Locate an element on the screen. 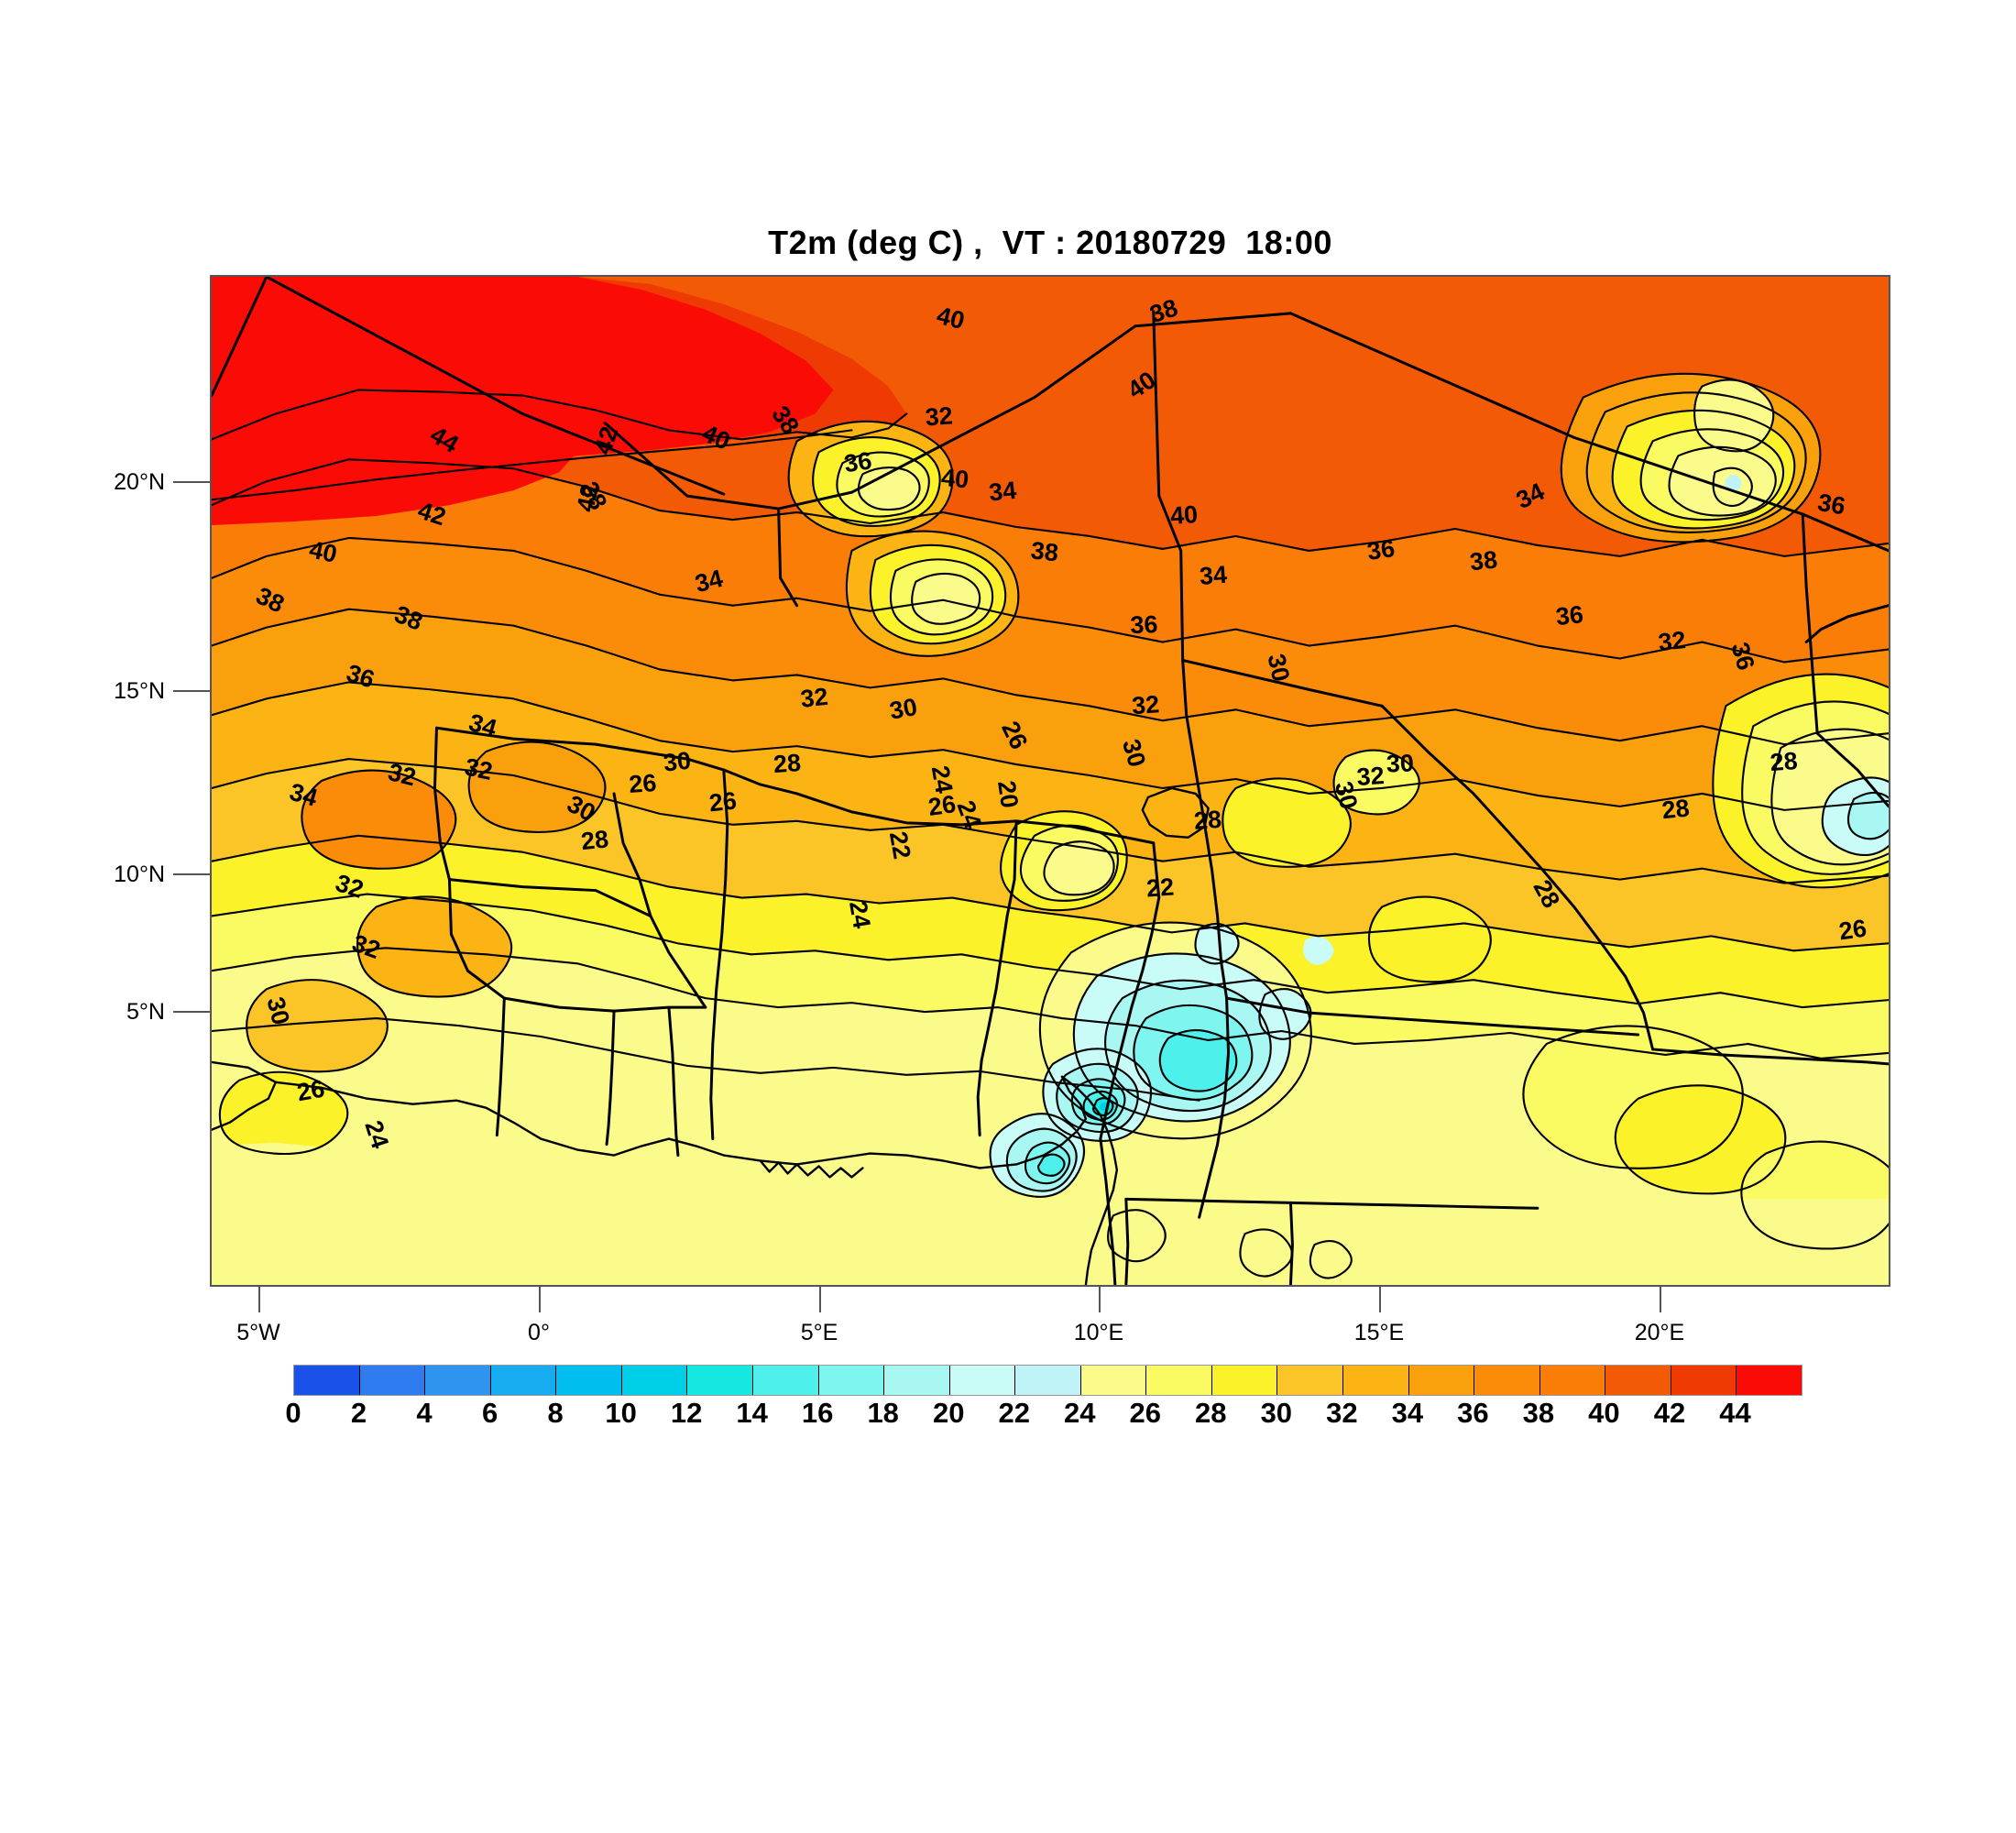  colorbar-tick-label: 18 is located at coordinates (883, 1413).